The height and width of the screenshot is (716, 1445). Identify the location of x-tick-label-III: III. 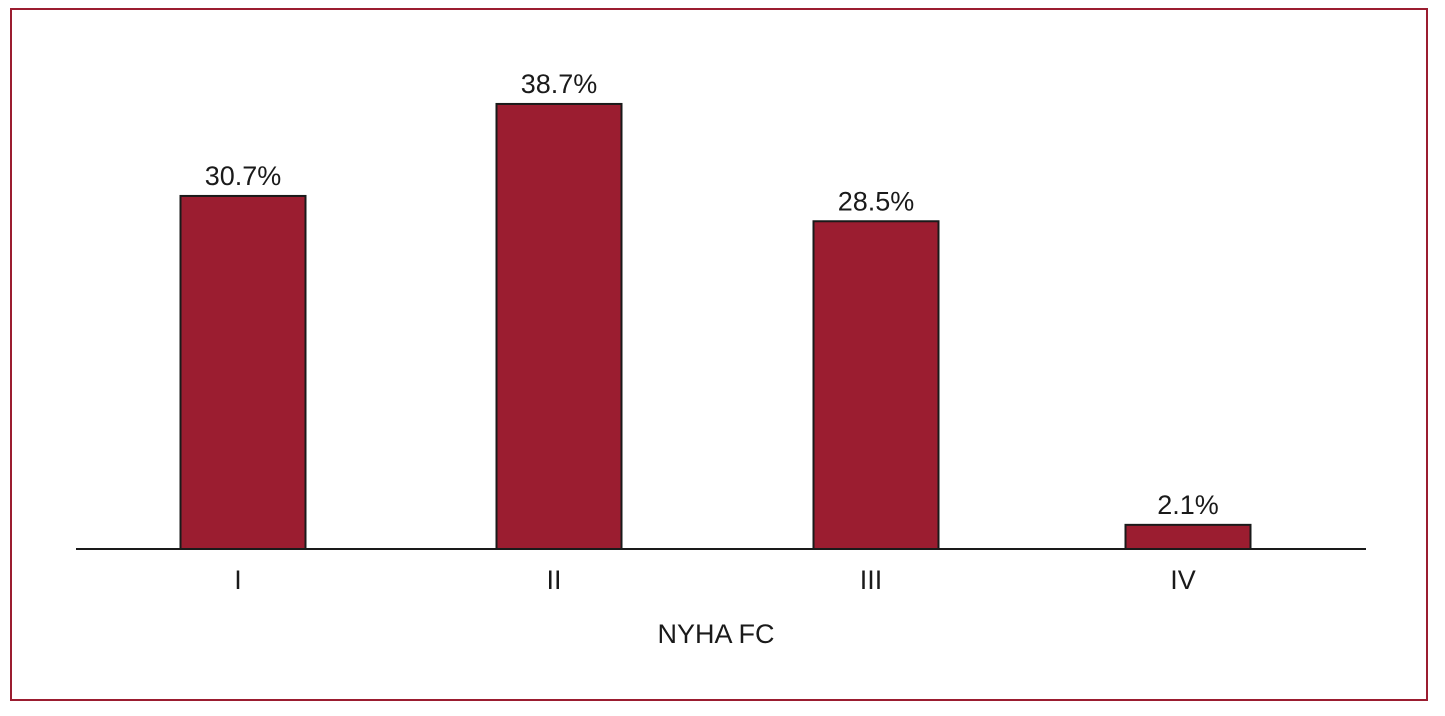
(871, 580).